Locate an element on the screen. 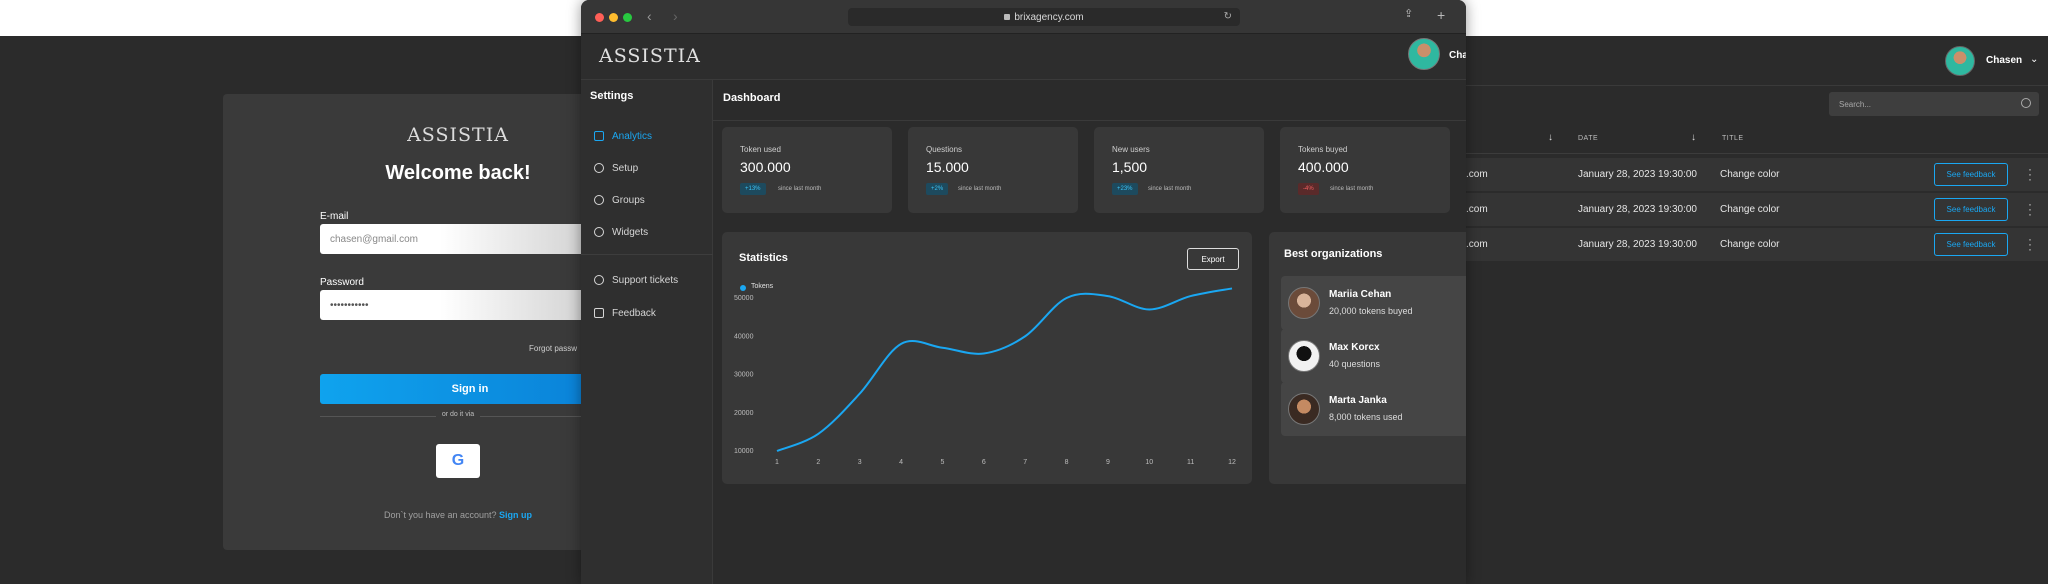  search-icon is located at coordinates (2026, 103).